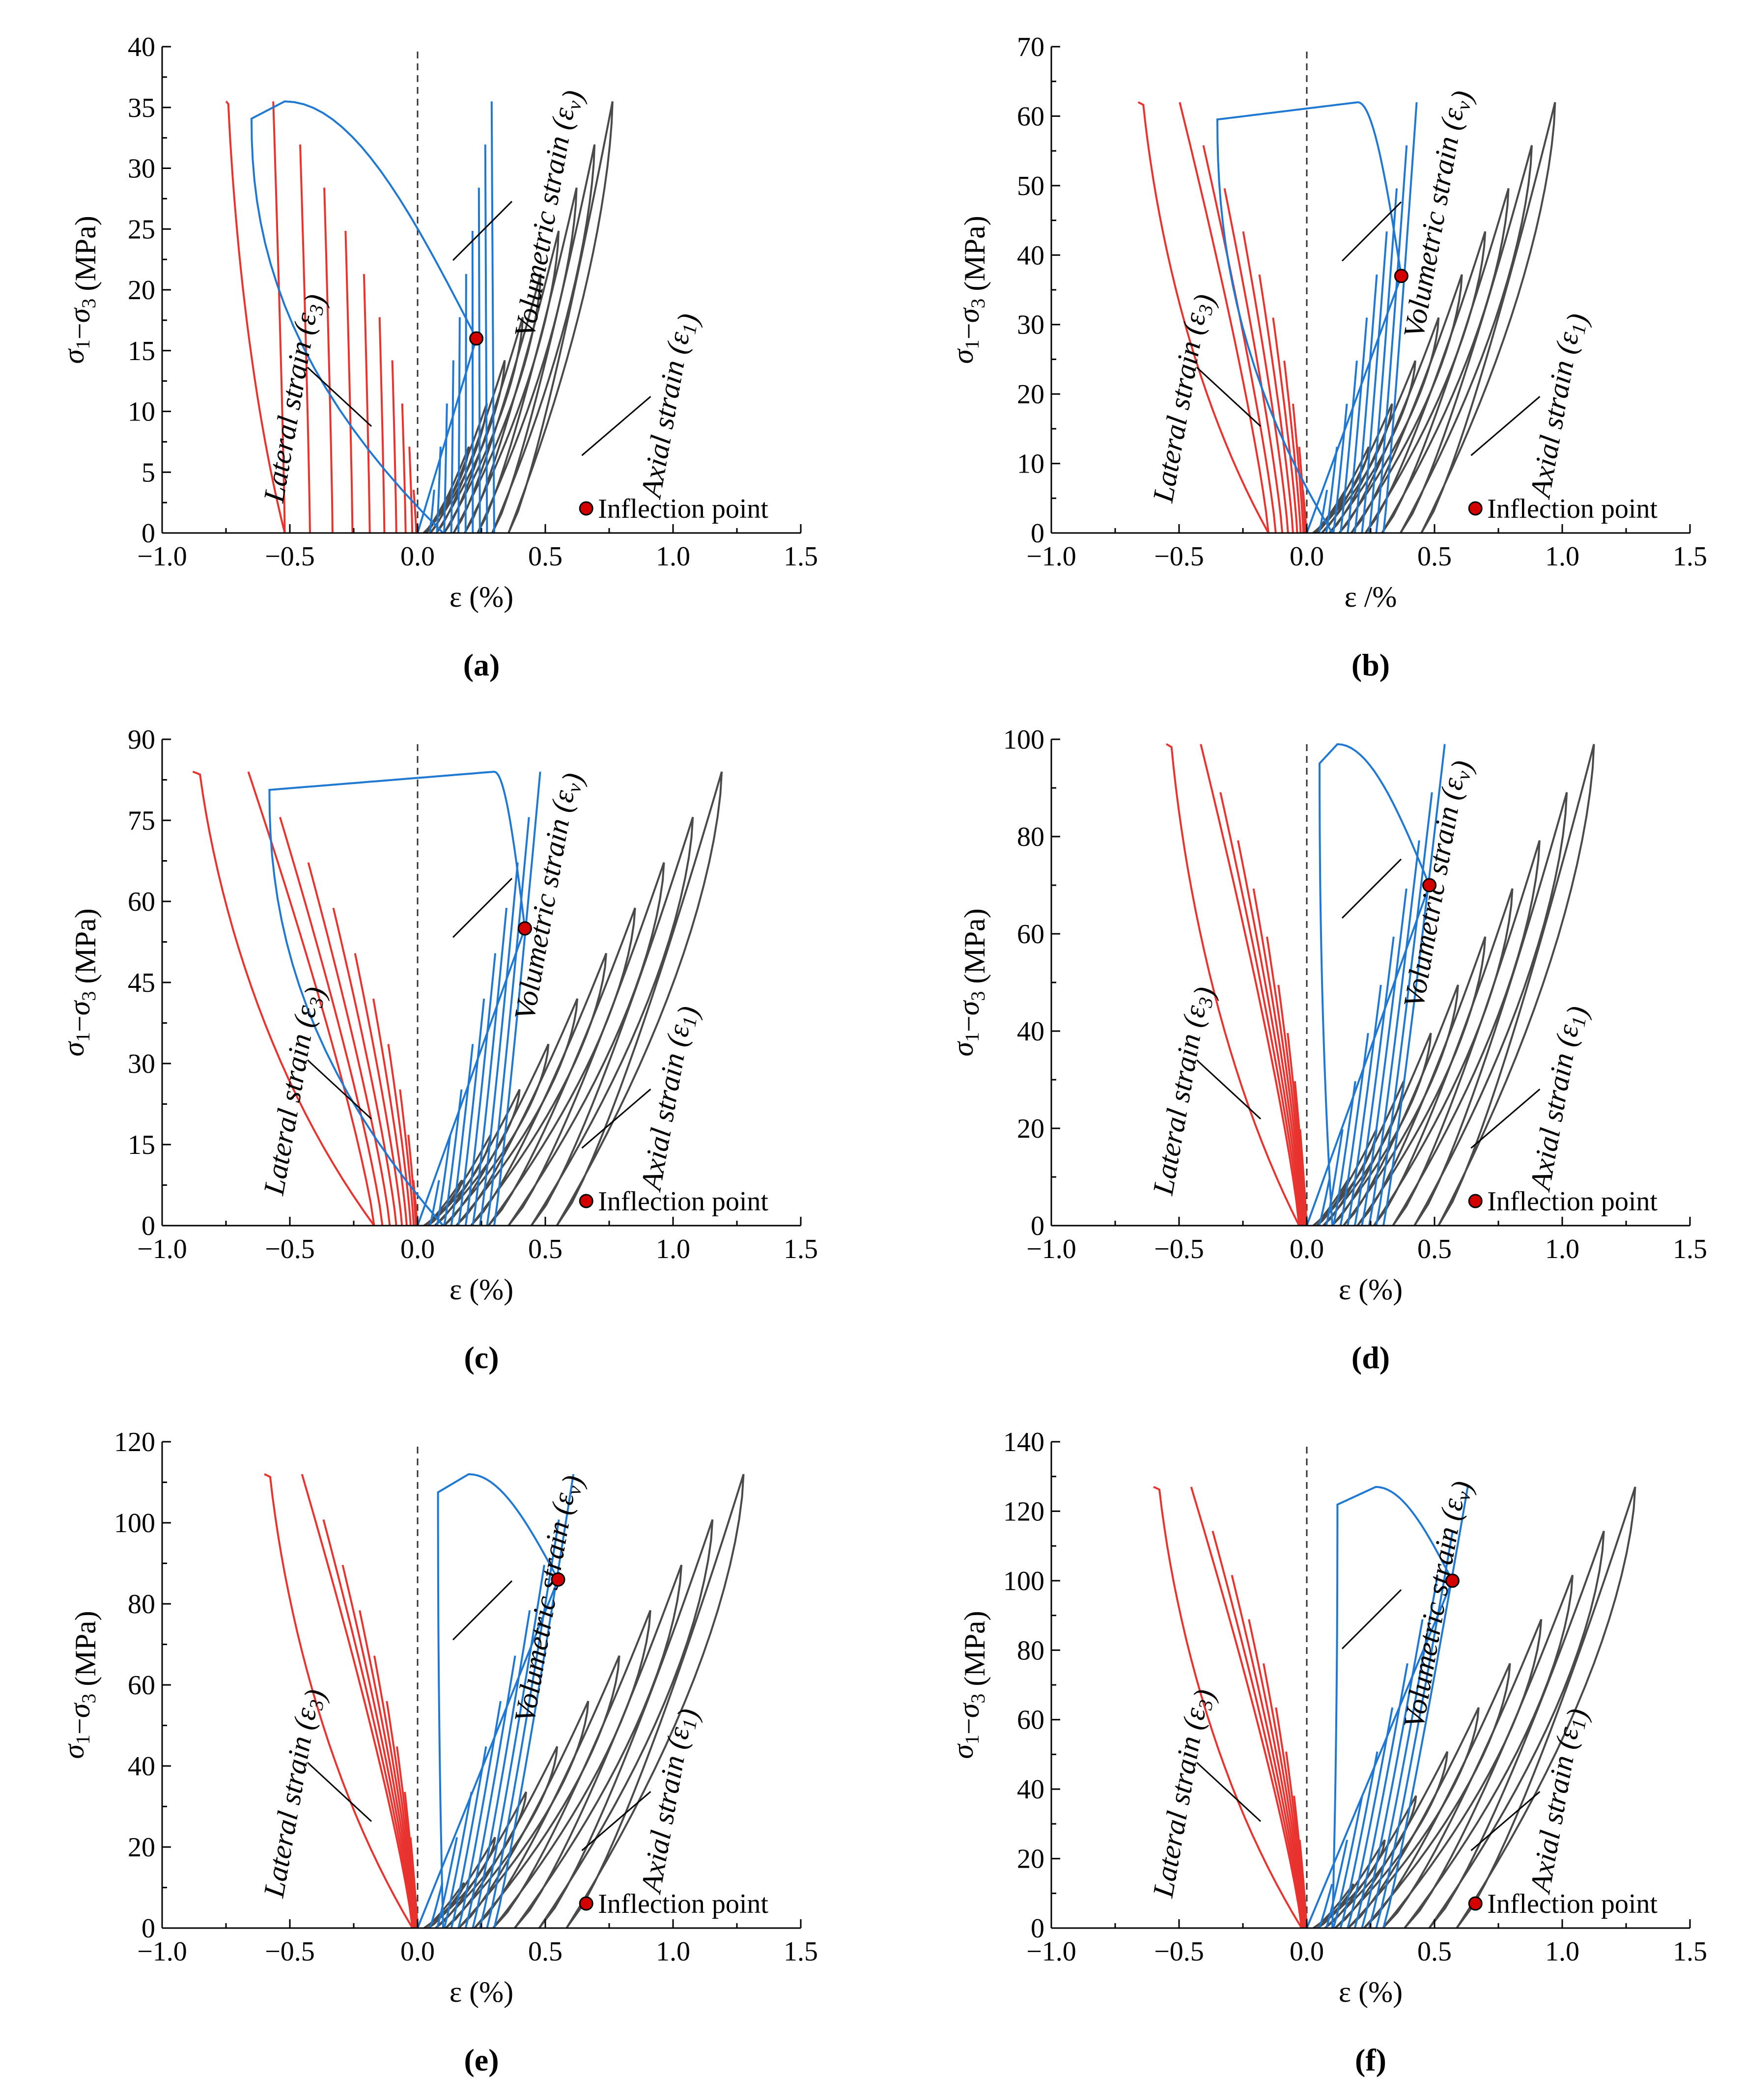 This screenshot has width=1745, height=2100. What do you see at coordinates (141, 108) in the screenshot?
I see `y-tick-label: 35` at bounding box center [141, 108].